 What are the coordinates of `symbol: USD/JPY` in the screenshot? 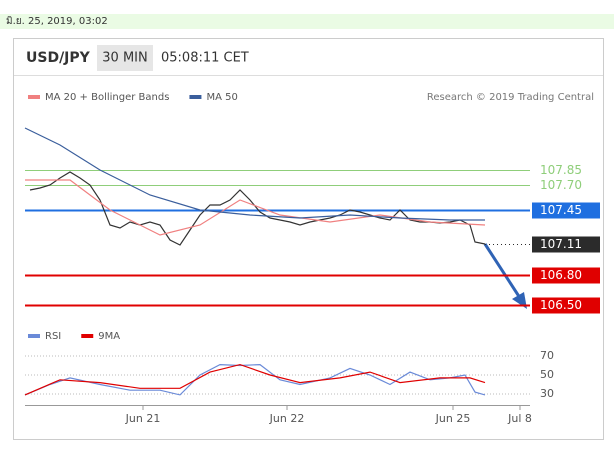 It's located at (58, 58).